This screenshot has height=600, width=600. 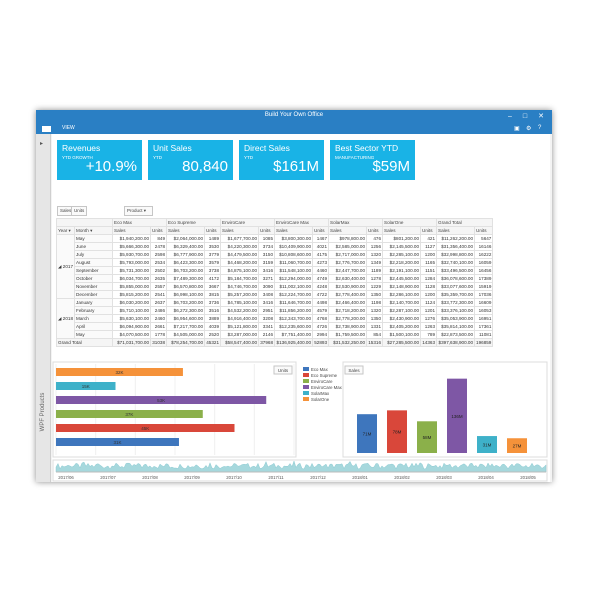 What do you see at coordinates (465, 222) in the screenshot?
I see `product-header: Grand Total` at bounding box center [465, 222].